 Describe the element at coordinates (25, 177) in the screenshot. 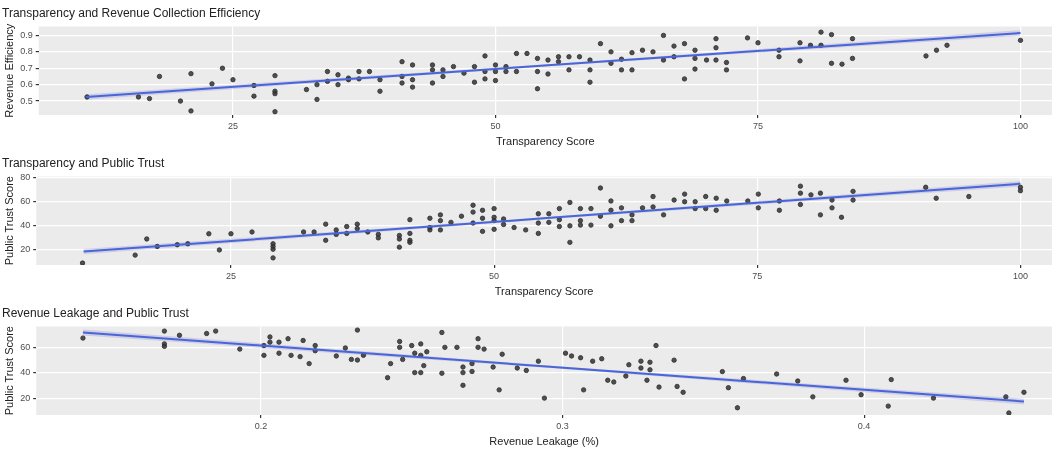

I see `y-tick-label: 80` at that location.